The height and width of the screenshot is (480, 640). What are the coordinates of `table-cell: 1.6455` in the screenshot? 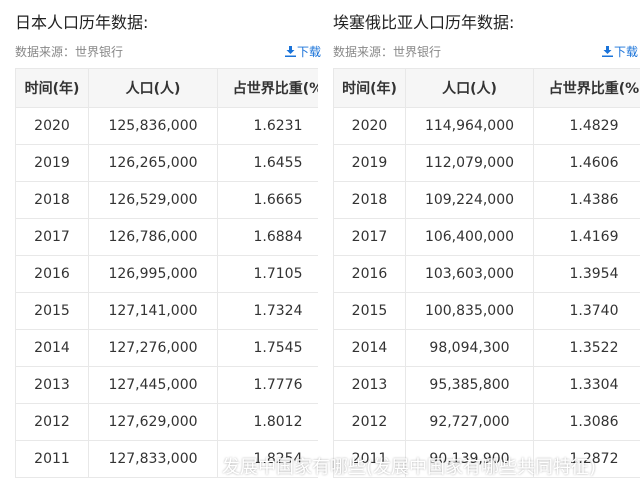 It's located at (267, 163).